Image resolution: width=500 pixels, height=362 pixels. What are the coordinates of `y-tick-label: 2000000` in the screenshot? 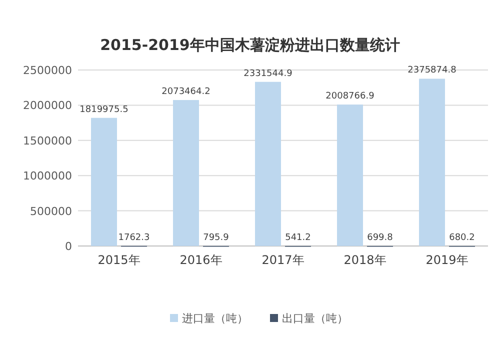 It's located at (47, 105).